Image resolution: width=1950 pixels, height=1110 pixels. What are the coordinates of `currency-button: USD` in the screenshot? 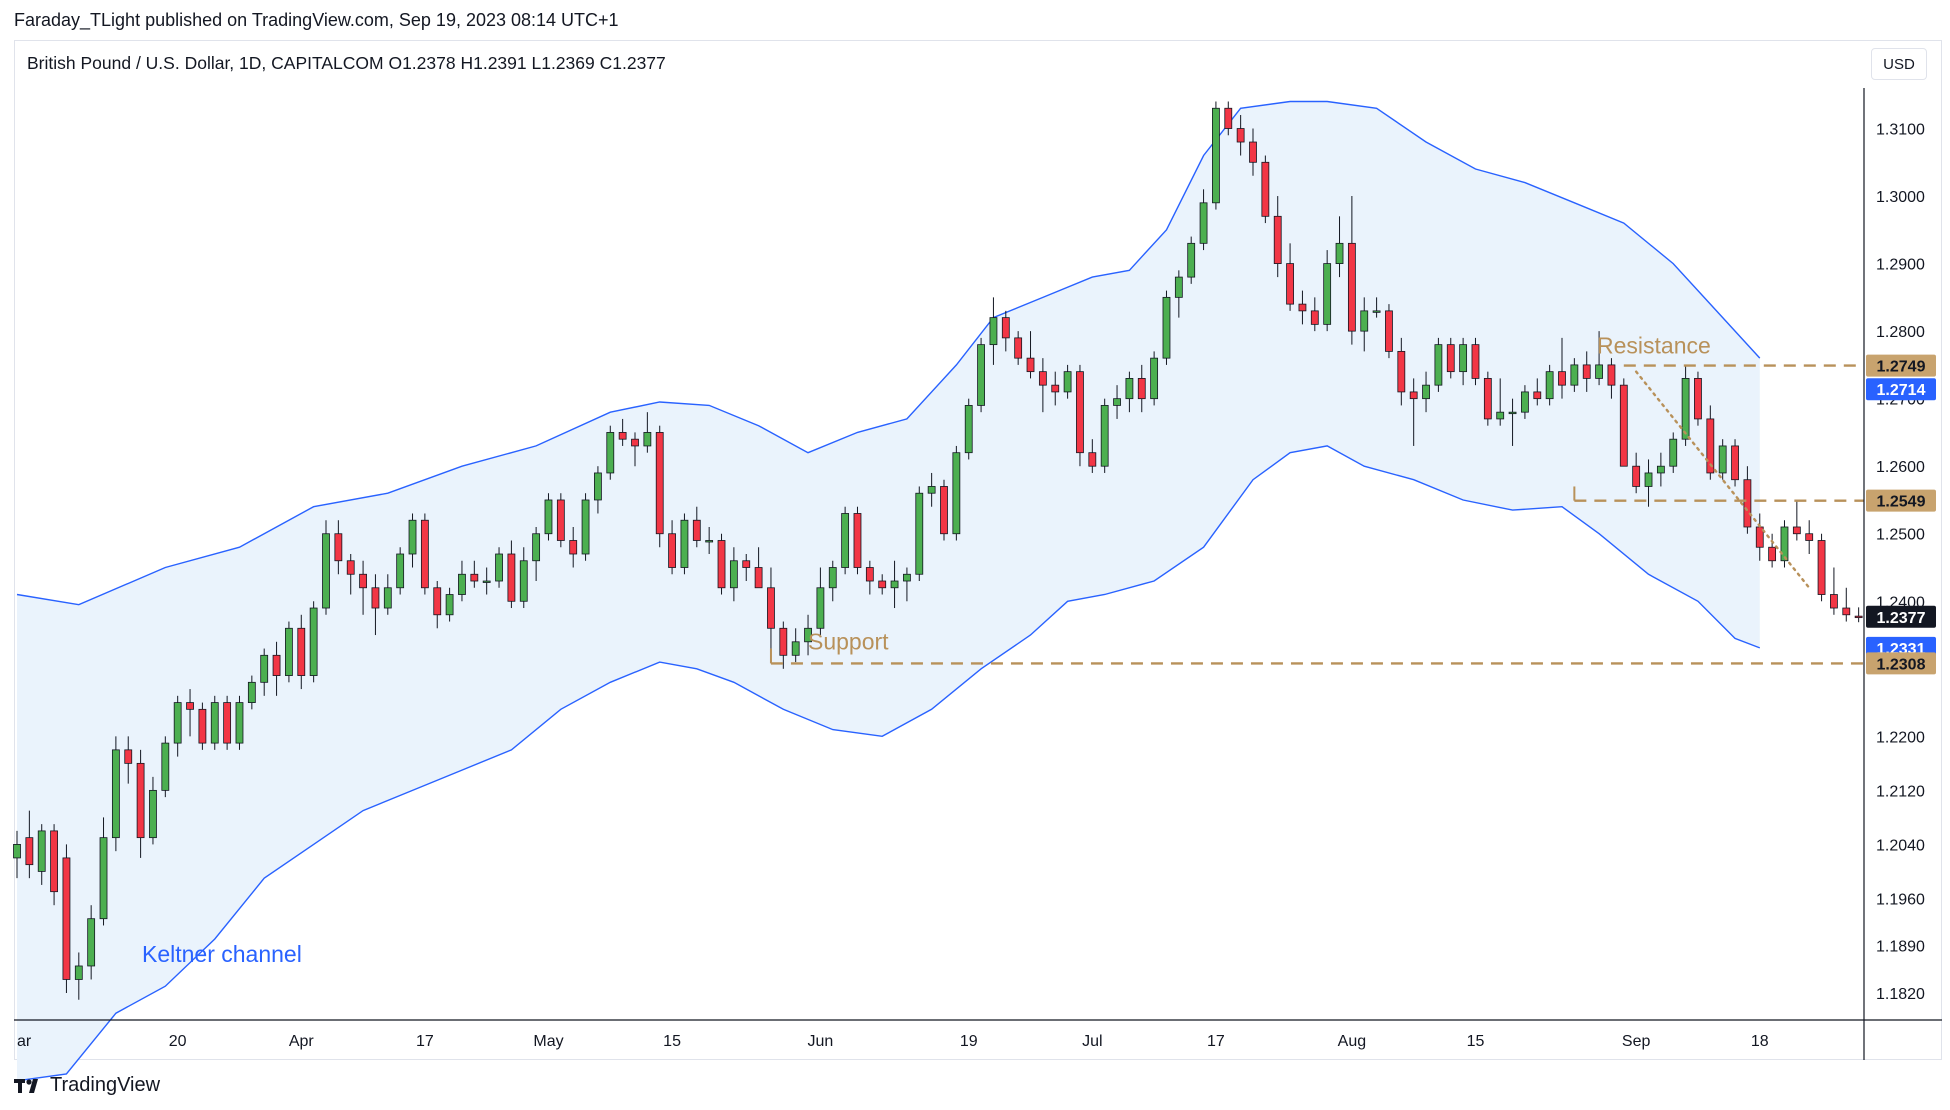 It's located at (1899, 64).